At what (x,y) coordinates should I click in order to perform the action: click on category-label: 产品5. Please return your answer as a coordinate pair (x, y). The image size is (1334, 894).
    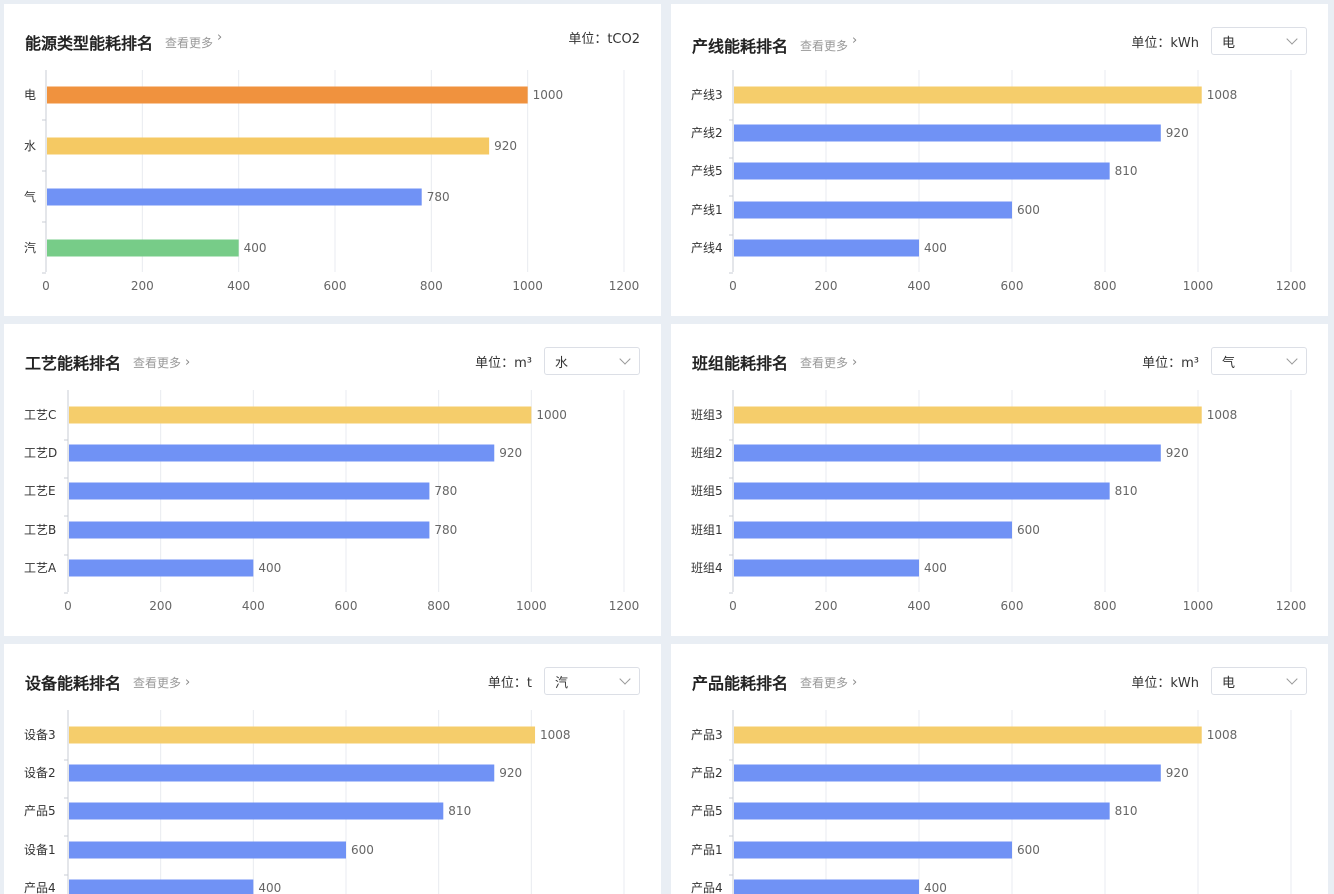
    Looking at the image, I should click on (40, 811).